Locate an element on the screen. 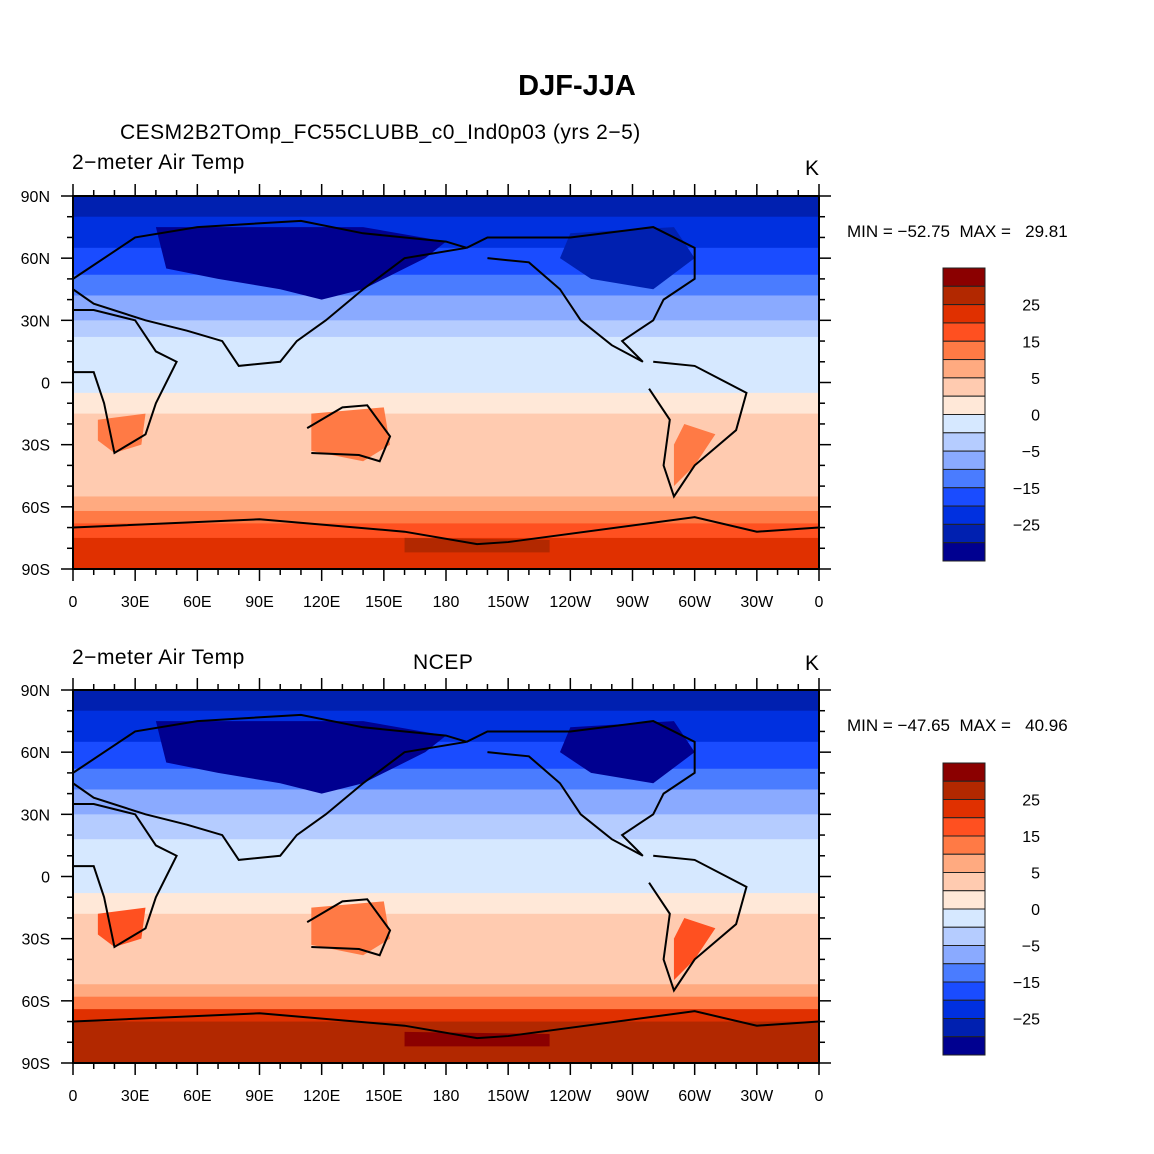  x-tick-label: 30W is located at coordinates (757, 1096).